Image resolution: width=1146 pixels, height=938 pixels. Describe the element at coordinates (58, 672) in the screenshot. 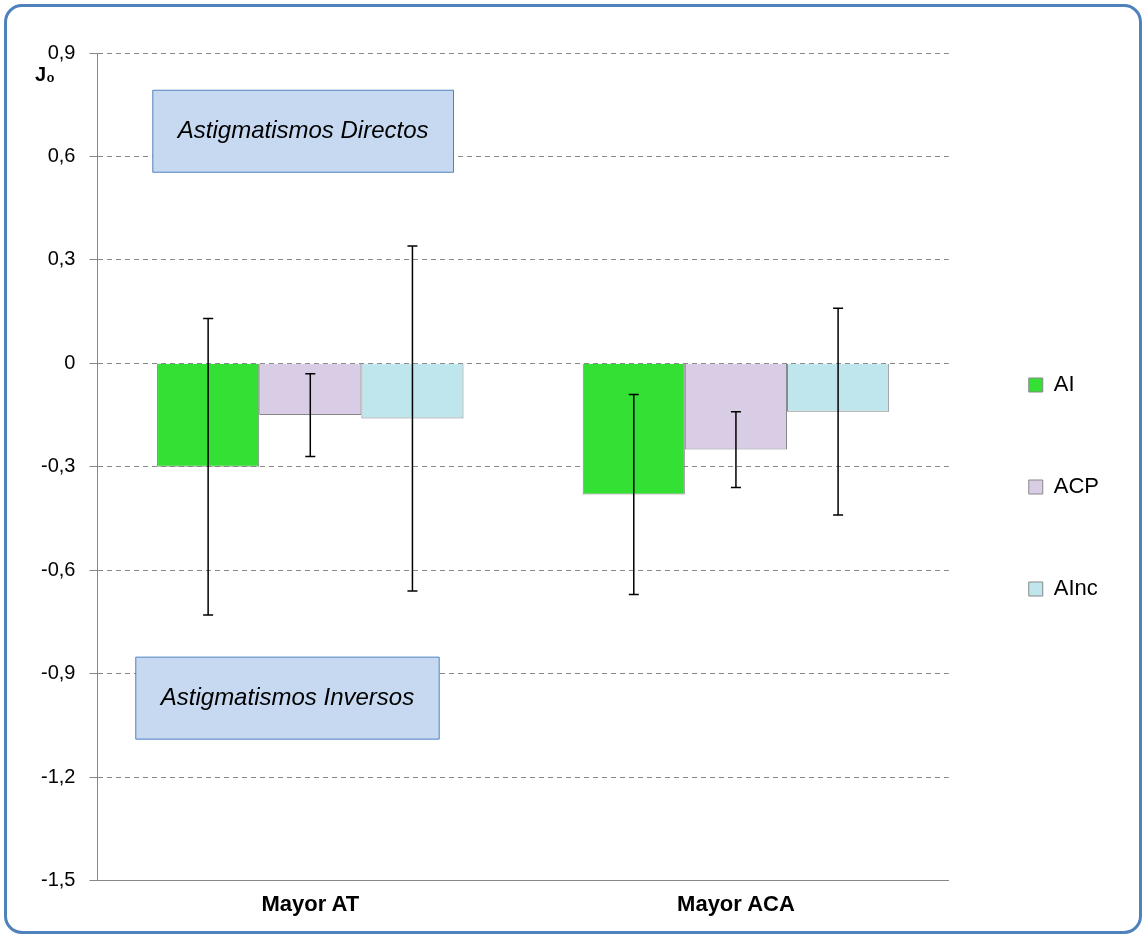

I see `y-tick-label: -0,9` at that location.